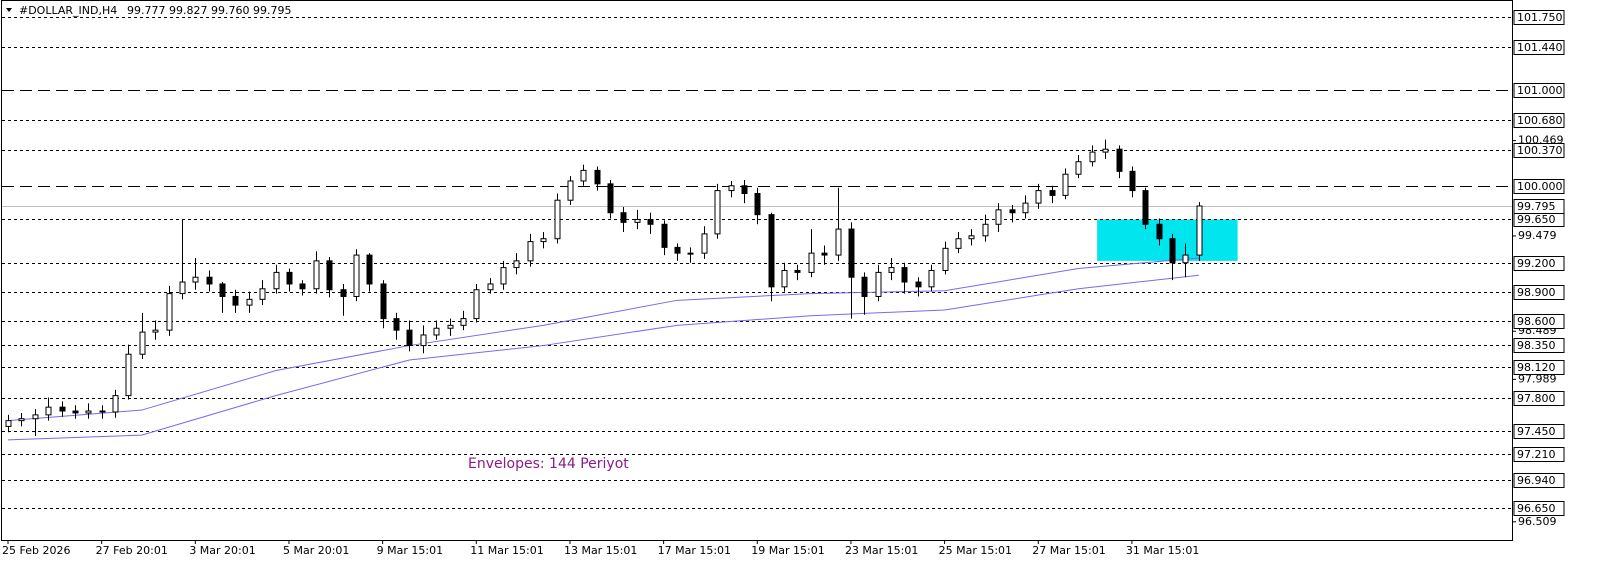  I want to click on y-tick-label: 99.479, so click(1537, 235).